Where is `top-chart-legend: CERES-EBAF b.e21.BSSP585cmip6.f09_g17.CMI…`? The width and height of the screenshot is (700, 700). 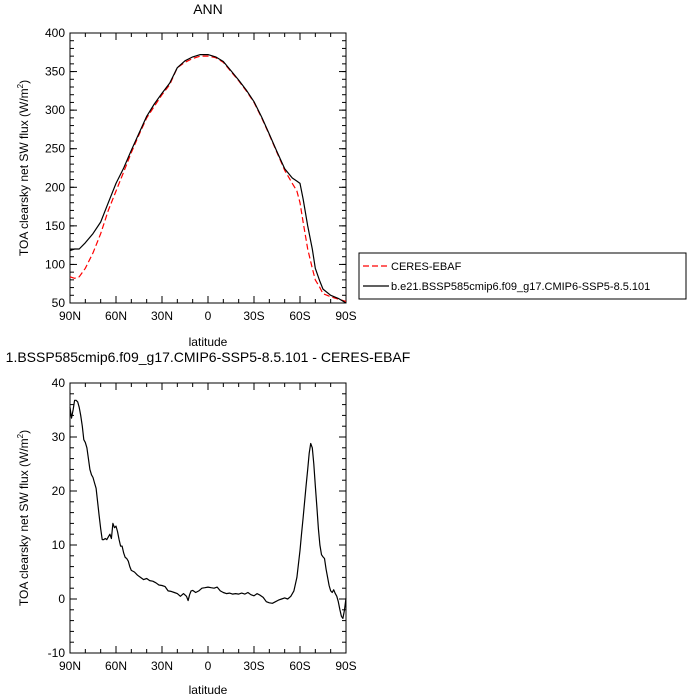 top-chart-legend: CERES-EBAF b.e21.BSSP585cmip6.f09_g17.CMI… is located at coordinates (522, 276).